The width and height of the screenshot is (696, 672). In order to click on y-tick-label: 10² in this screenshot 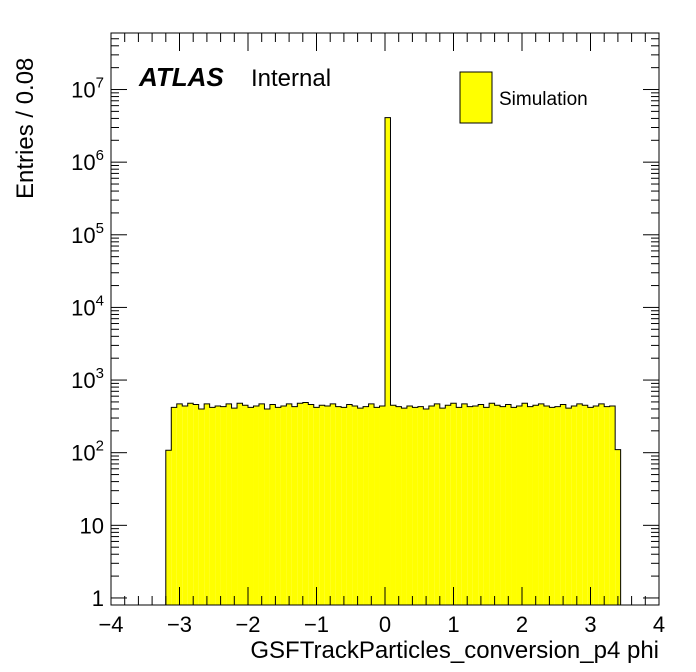, I will do `click(87, 452)`.